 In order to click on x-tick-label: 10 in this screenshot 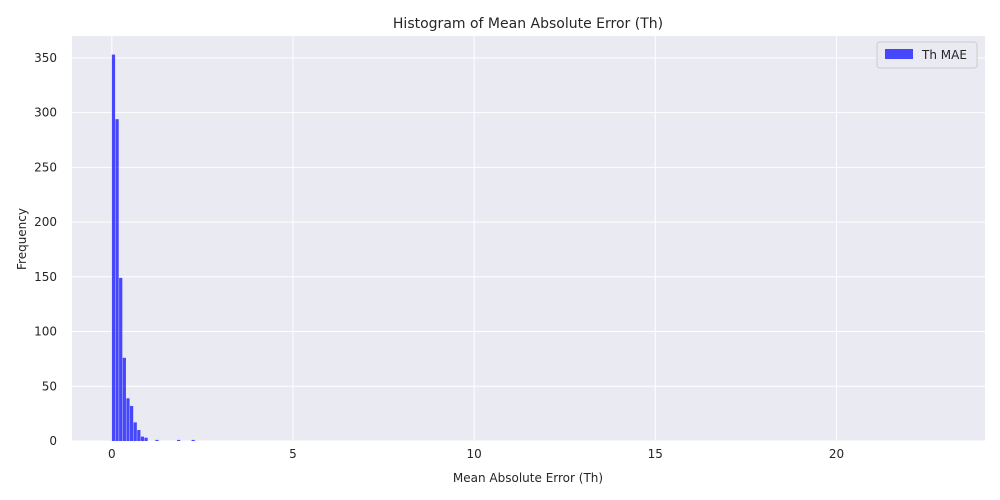, I will do `click(474, 454)`.